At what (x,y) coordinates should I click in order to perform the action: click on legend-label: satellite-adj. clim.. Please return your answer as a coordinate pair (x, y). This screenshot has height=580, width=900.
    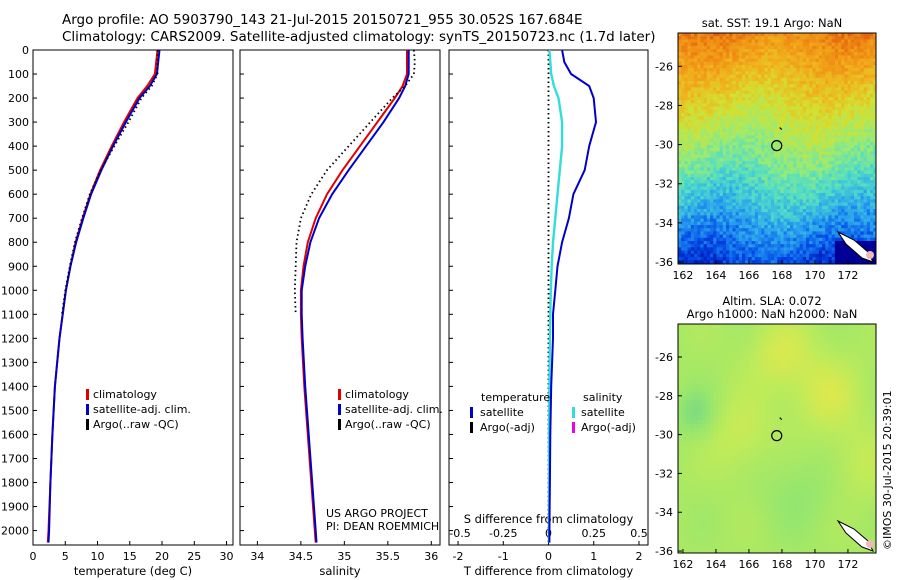
    Looking at the image, I should click on (394, 409).